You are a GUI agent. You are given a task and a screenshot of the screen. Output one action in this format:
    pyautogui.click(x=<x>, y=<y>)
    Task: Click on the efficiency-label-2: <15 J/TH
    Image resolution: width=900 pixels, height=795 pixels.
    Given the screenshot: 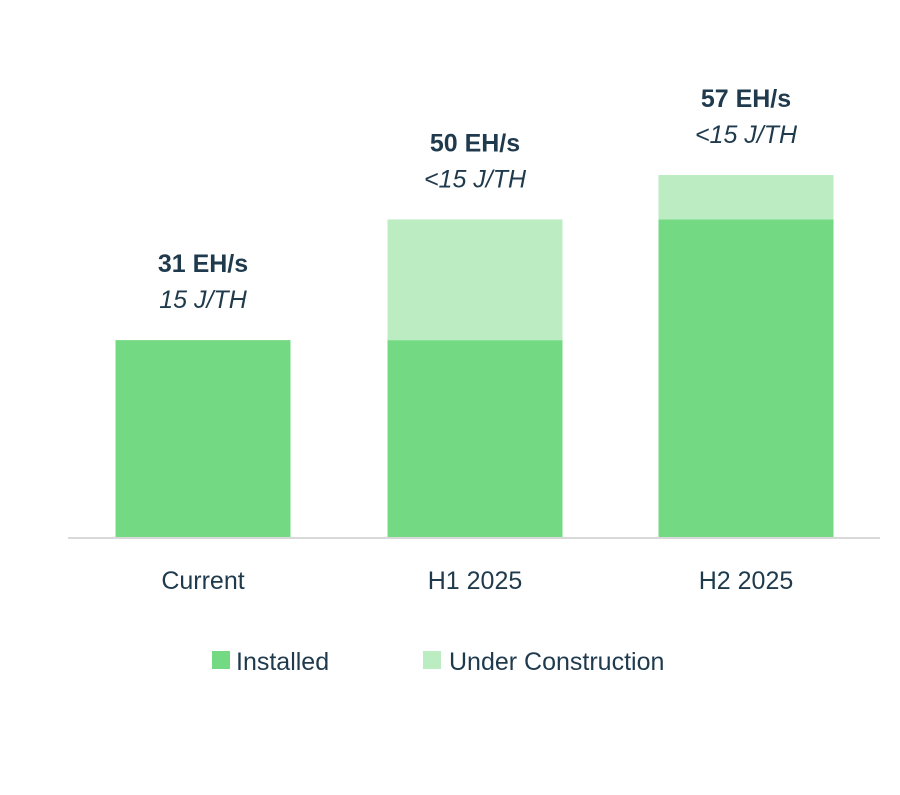 What is the action you would take?
    pyautogui.click(x=746, y=135)
    